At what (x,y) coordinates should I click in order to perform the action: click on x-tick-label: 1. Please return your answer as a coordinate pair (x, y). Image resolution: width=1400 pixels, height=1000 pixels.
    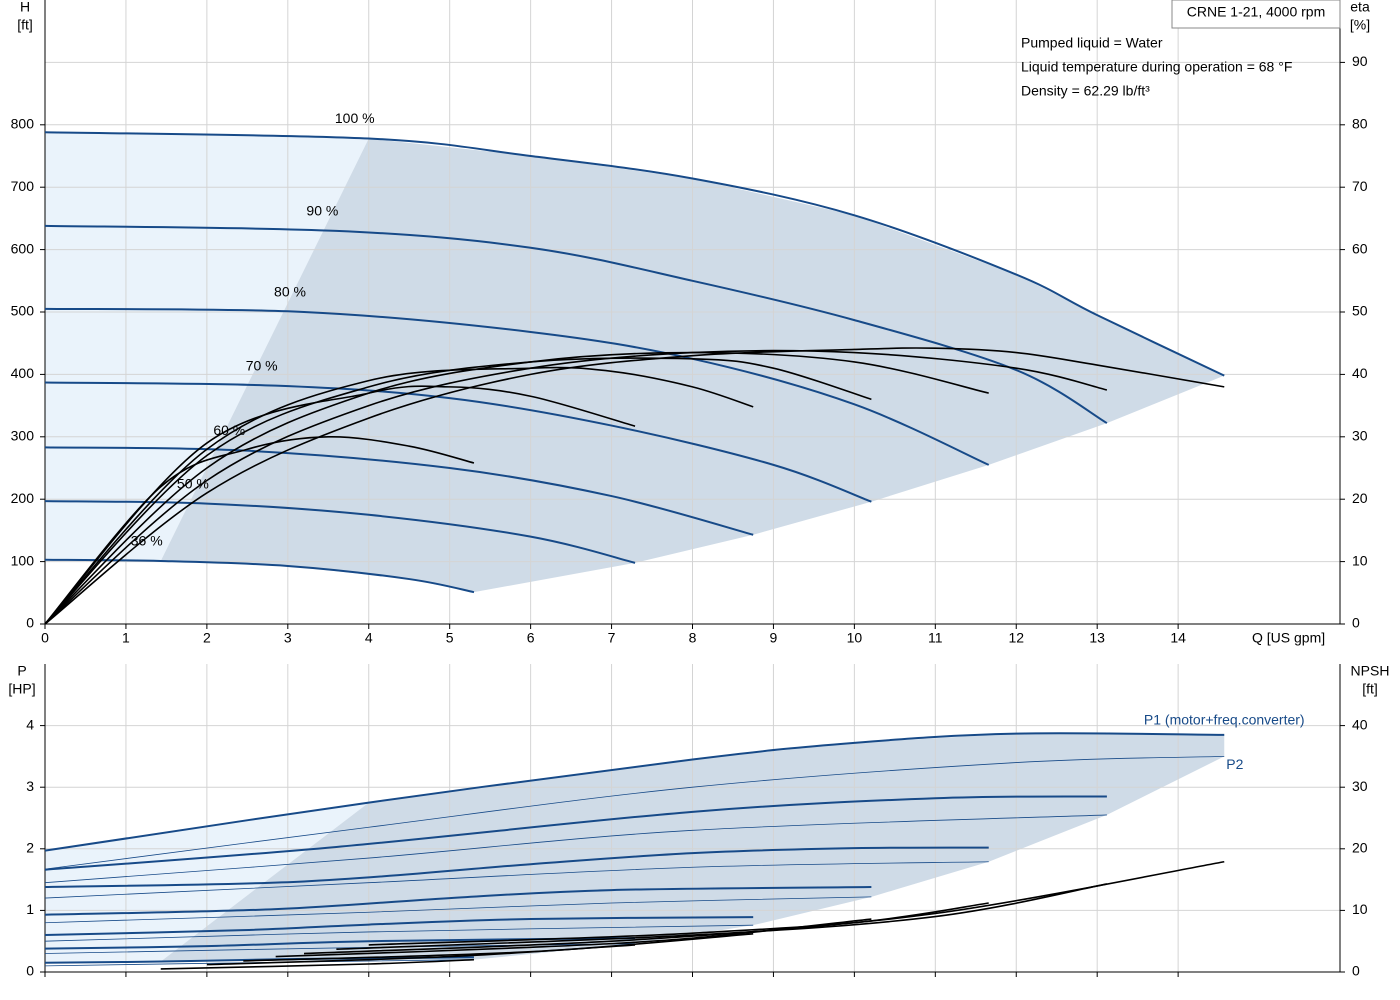
    Looking at the image, I should click on (126, 638).